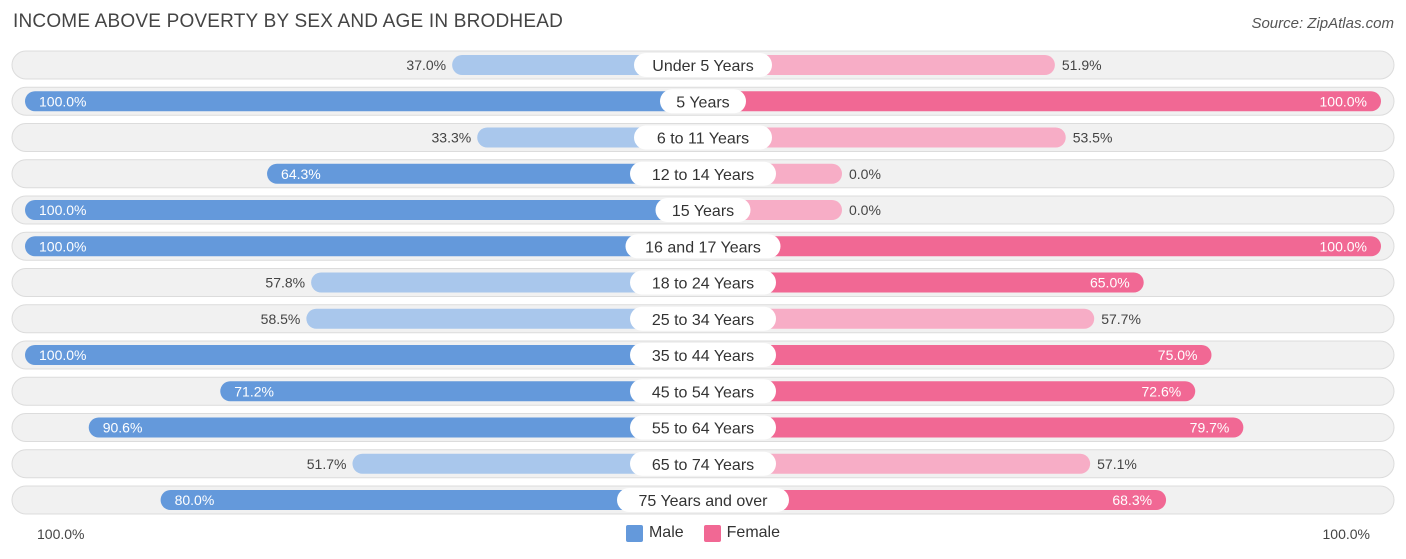  Describe the element at coordinates (666, 532) in the screenshot. I see `legend-male-label: Male` at that location.